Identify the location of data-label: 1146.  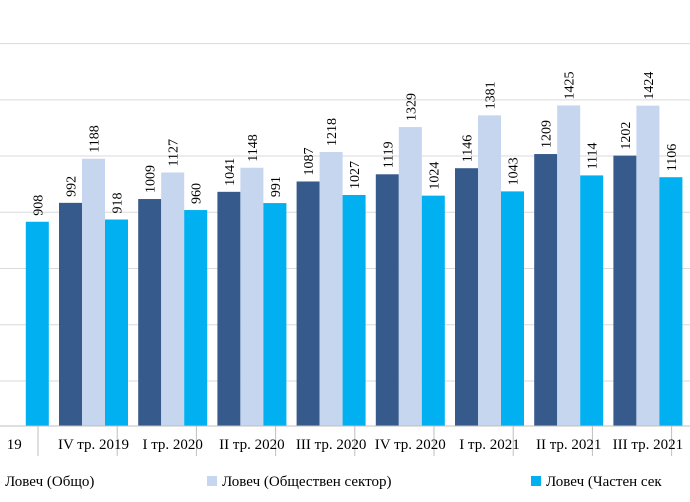
(468, 148).